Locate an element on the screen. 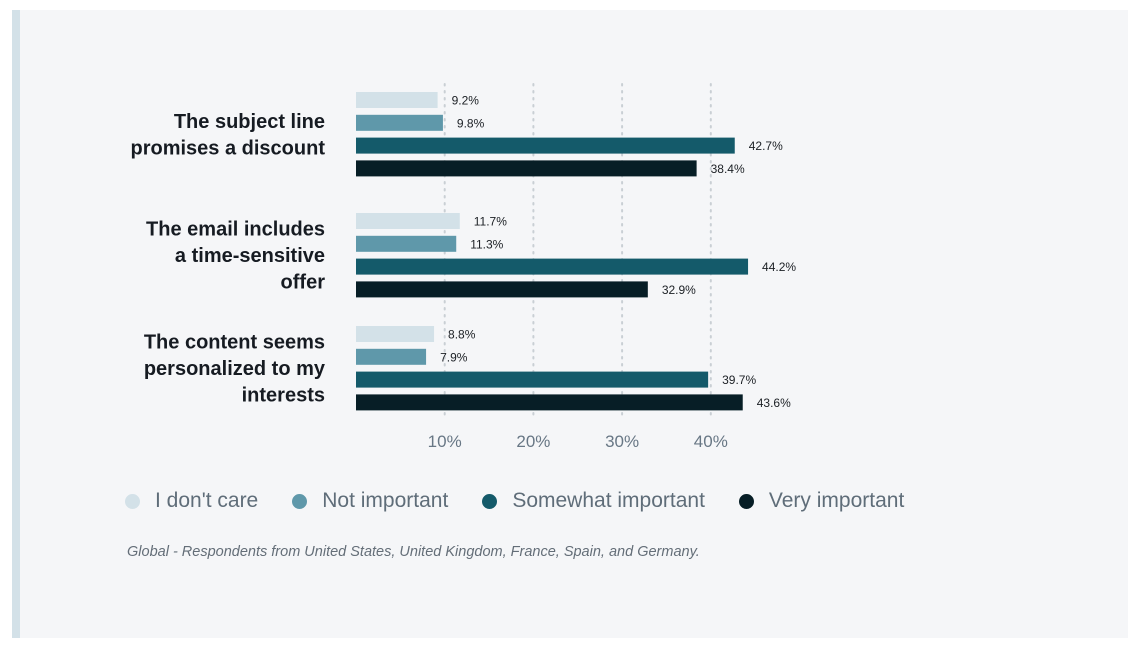 The height and width of the screenshot is (655, 1146). legend-label: Very important is located at coordinates (836, 500).